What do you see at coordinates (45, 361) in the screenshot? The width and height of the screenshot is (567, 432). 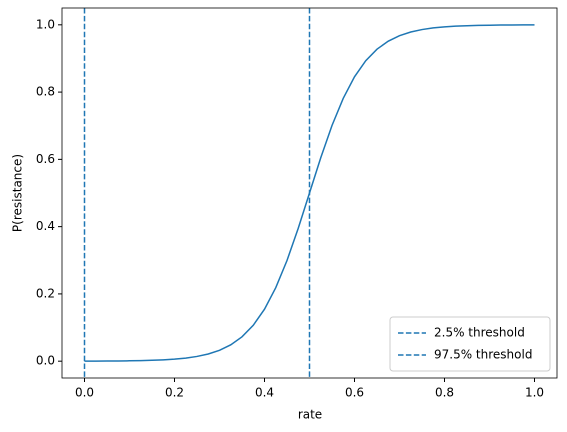 I see `y-tick-label: 0.0` at bounding box center [45, 361].